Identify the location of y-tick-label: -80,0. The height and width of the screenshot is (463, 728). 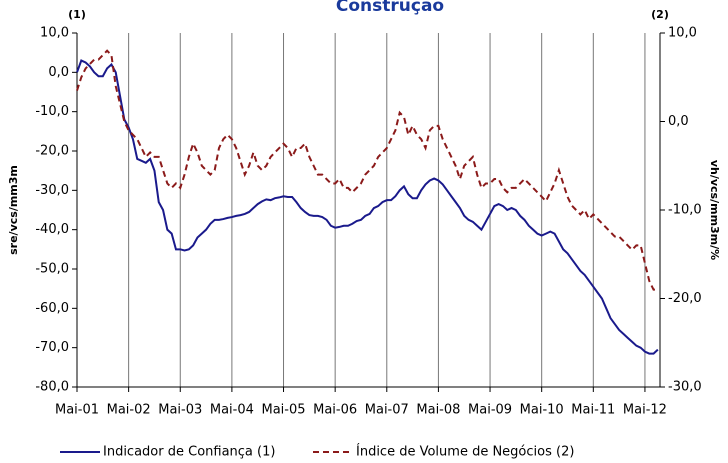
(52, 387).